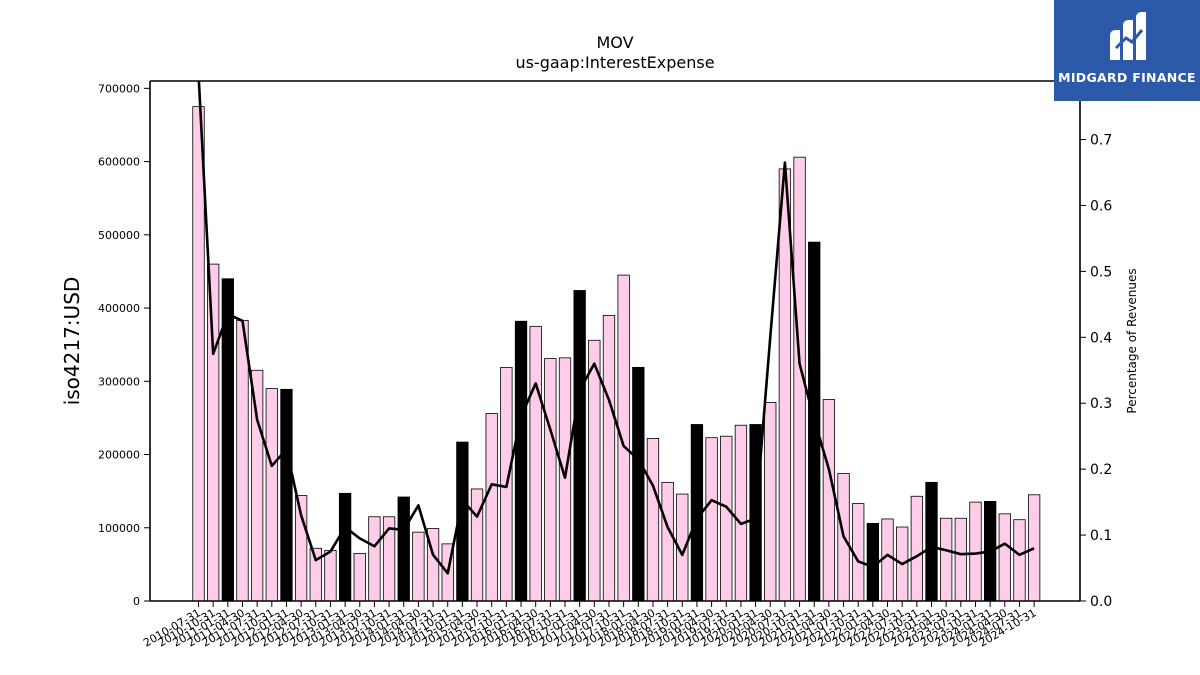 The image size is (1200, 675). Describe the element at coordinates (1127, 77) in the screenshot. I see `logo-text: MIDGARD FINANCE` at that location.